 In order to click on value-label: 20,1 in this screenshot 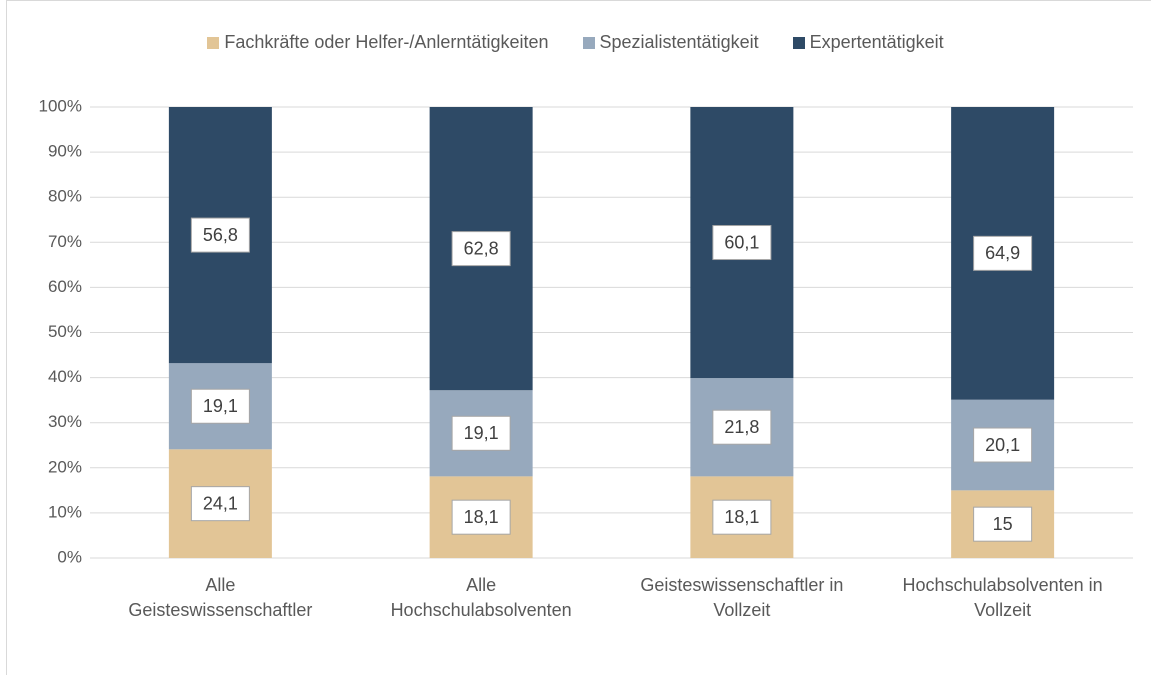, I will do `click(1002, 445)`.